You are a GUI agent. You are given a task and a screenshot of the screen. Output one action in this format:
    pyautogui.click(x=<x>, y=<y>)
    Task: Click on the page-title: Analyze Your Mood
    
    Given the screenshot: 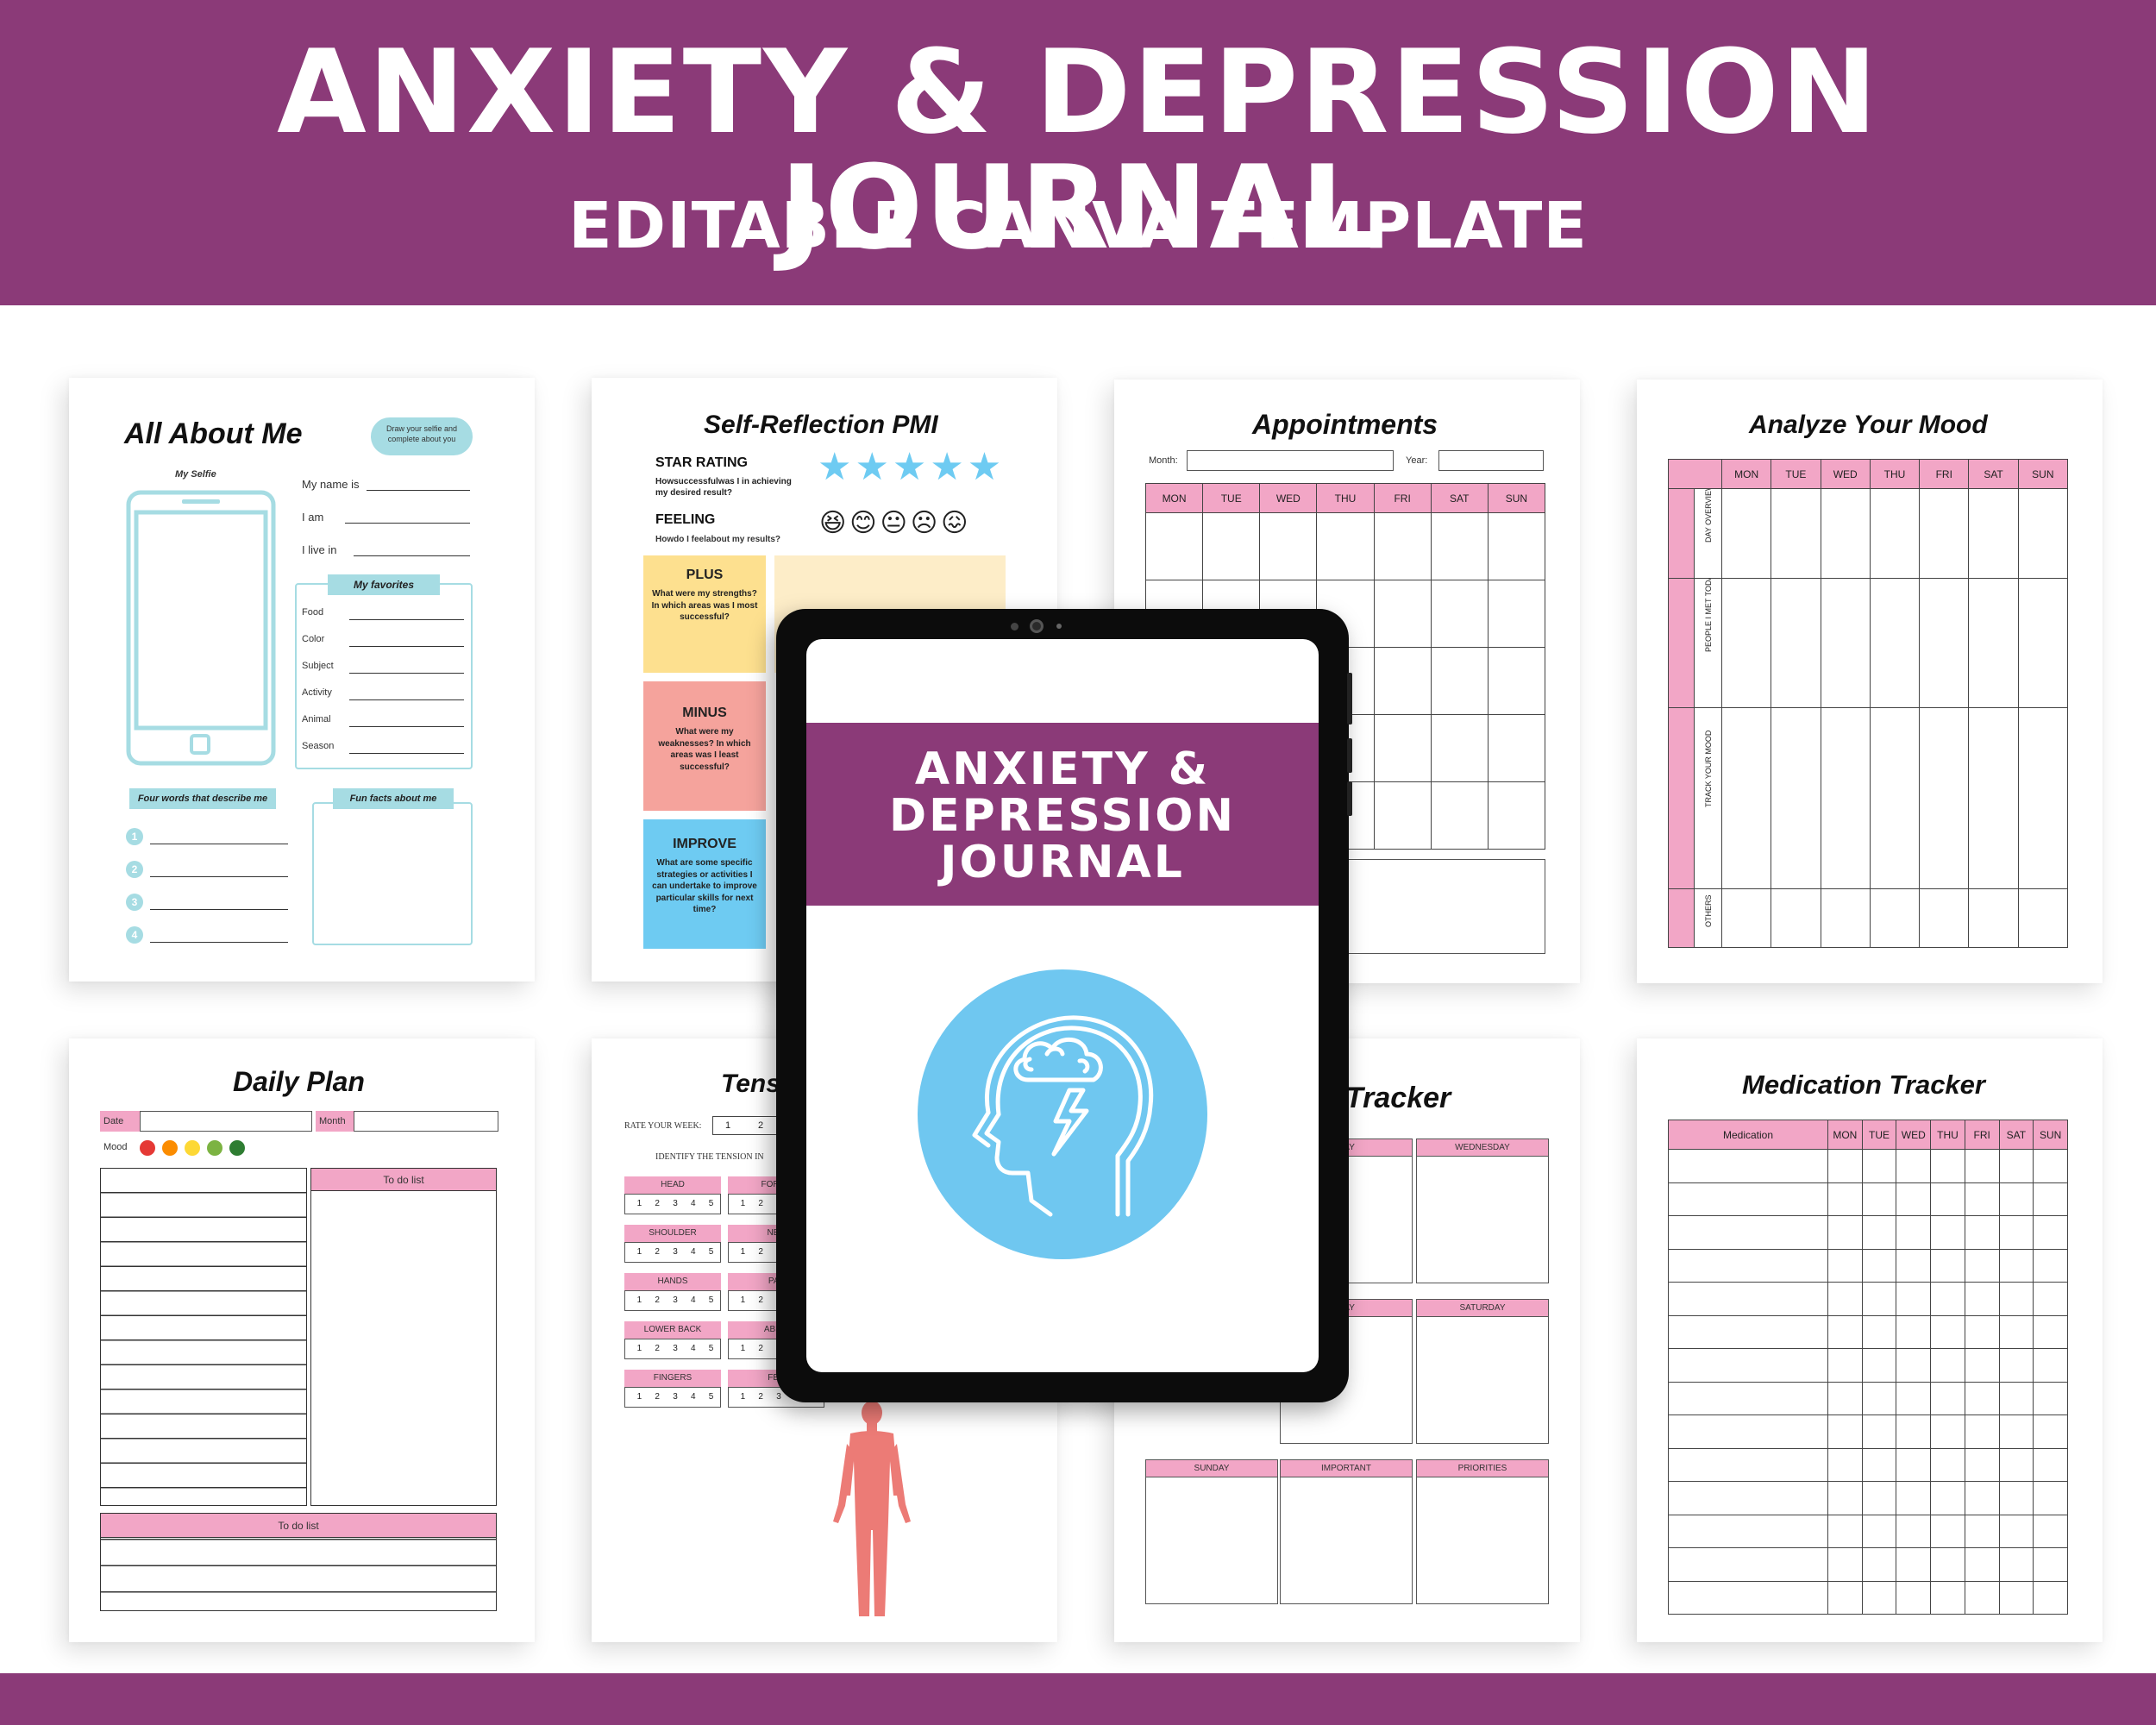 What is the action you would take?
    pyautogui.click(x=1868, y=425)
    